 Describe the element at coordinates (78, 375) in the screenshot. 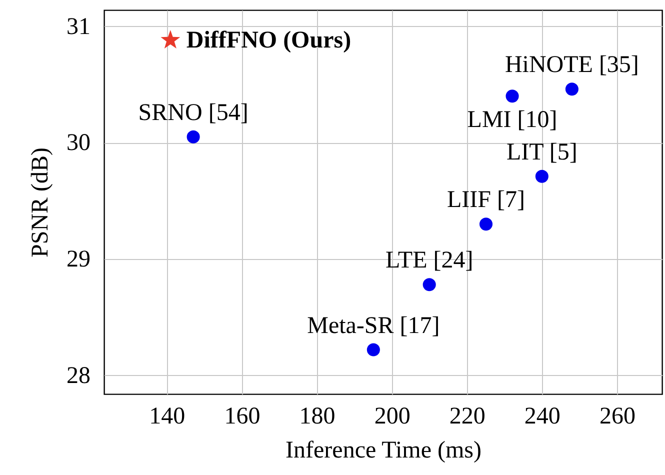

I see `y-tick-label: 28` at that location.